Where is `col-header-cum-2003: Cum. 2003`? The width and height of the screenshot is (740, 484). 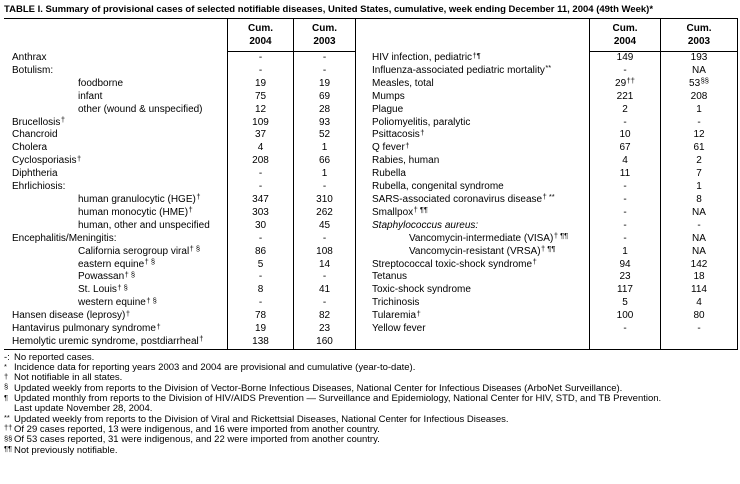 col-header-cum-2003: Cum. 2003 is located at coordinates (699, 35).